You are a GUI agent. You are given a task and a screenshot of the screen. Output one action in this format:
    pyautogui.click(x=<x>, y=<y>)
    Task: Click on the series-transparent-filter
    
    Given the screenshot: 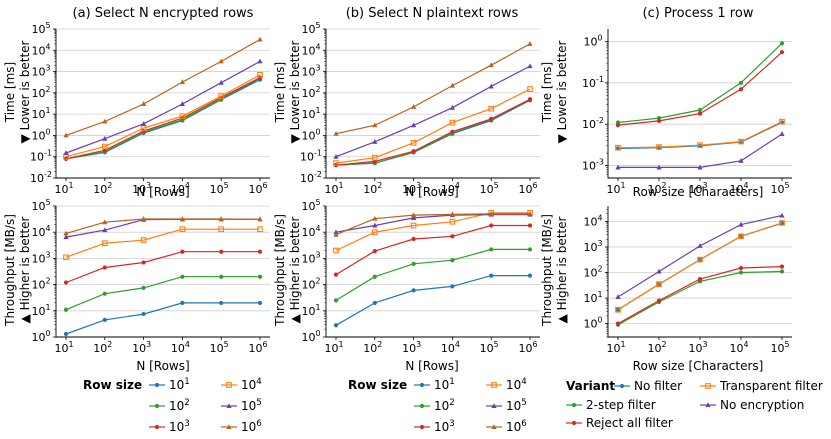 What is the action you would take?
    pyautogui.click(x=700, y=134)
    